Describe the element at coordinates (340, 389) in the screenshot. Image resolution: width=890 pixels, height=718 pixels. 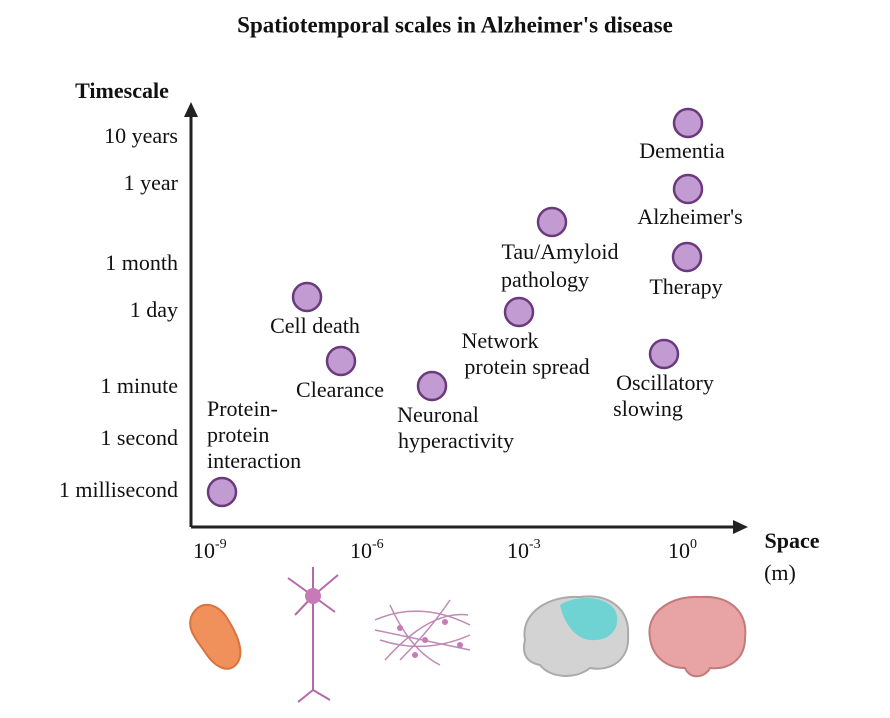
I see `node-label: Clearance` at that location.